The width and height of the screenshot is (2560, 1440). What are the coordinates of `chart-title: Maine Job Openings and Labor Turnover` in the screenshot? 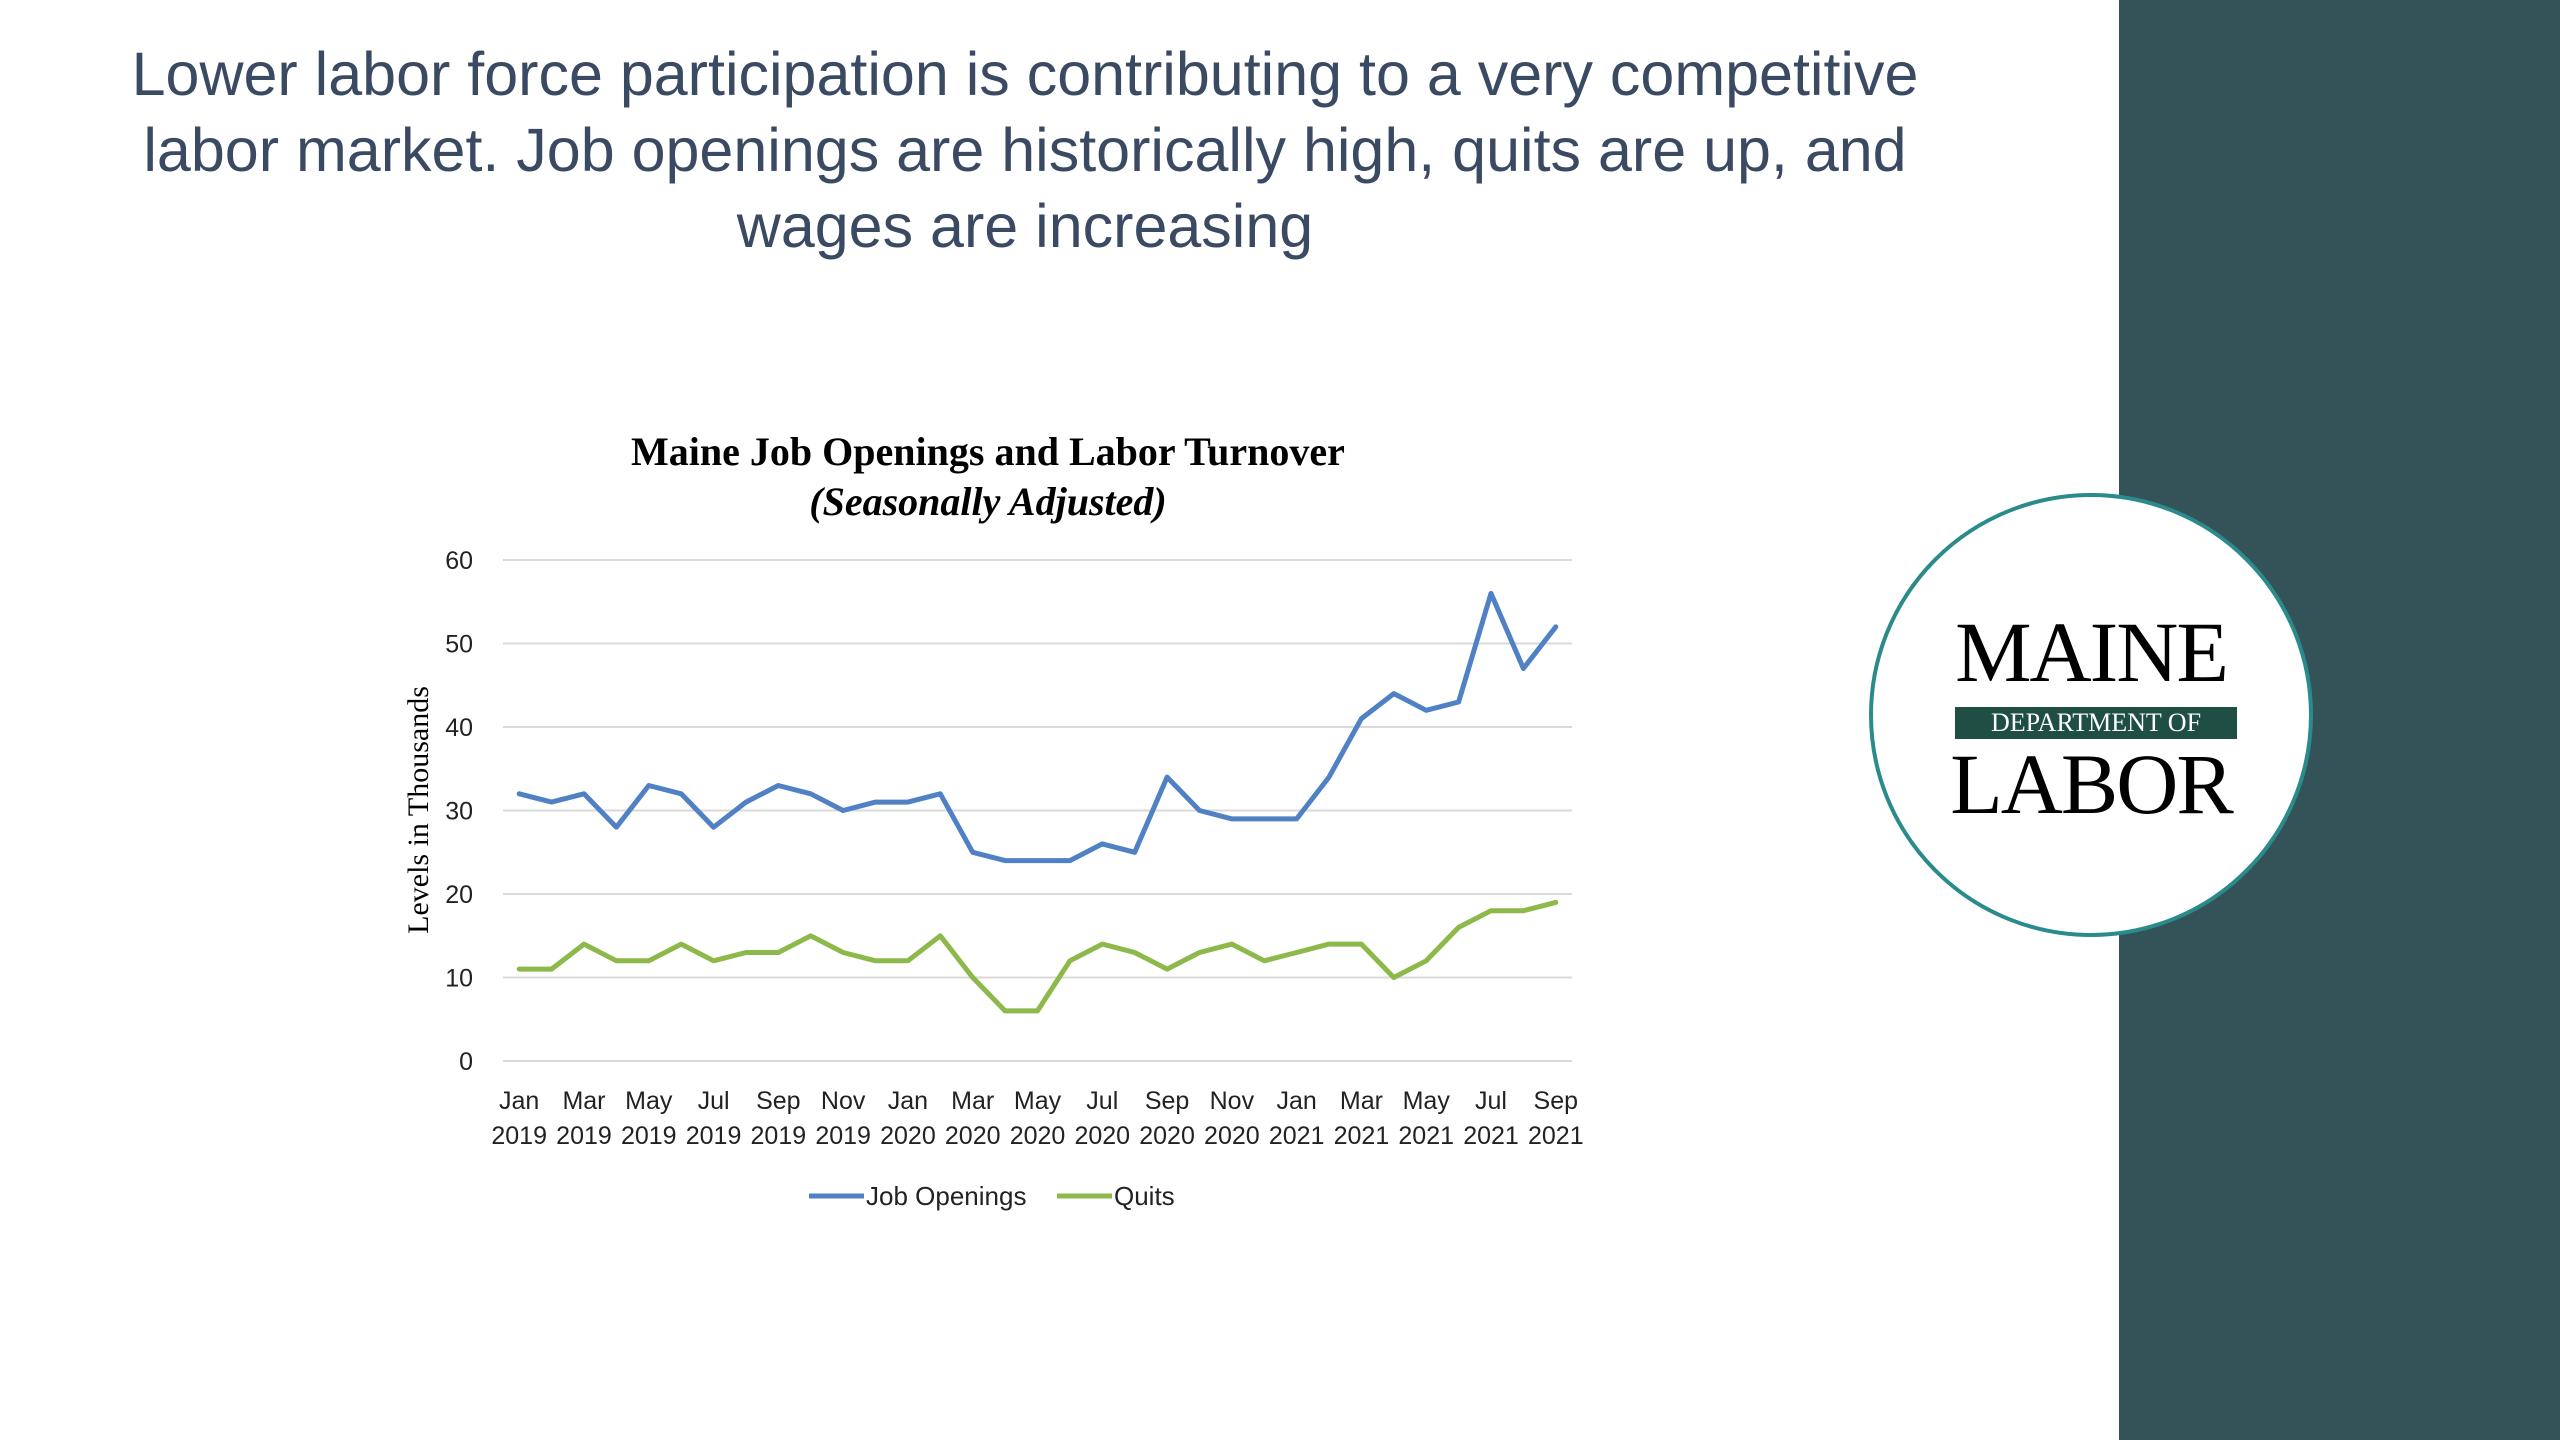 It's located at (988, 451).